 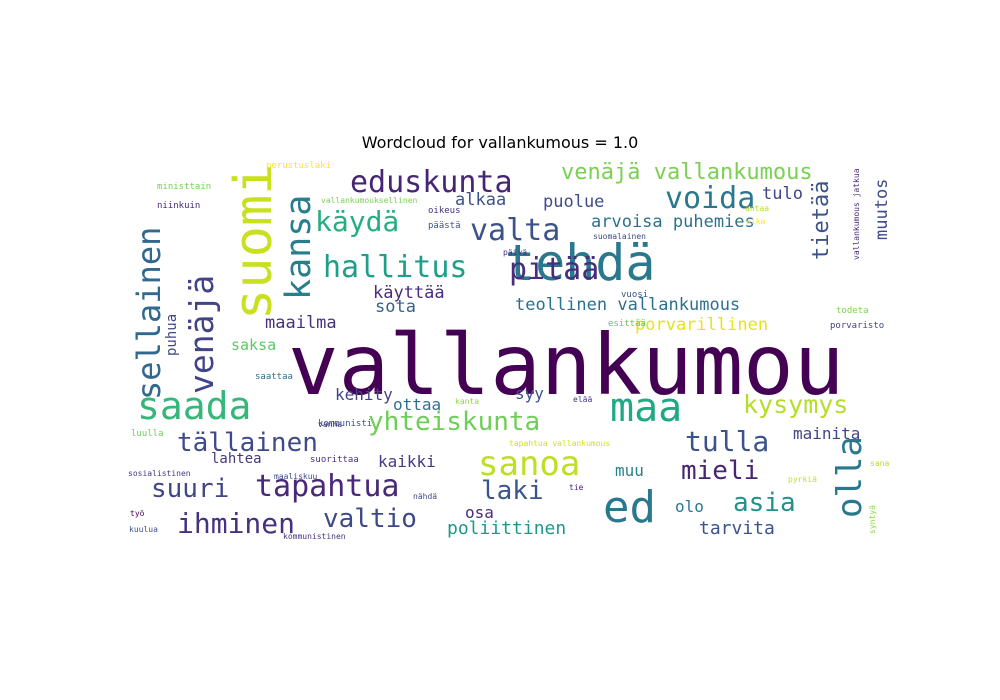 What do you see at coordinates (673, 222) in the screenshot?
I see `word-arvoisa-puhemies: arvoisa puhemies` at bounding box center [673, 222].